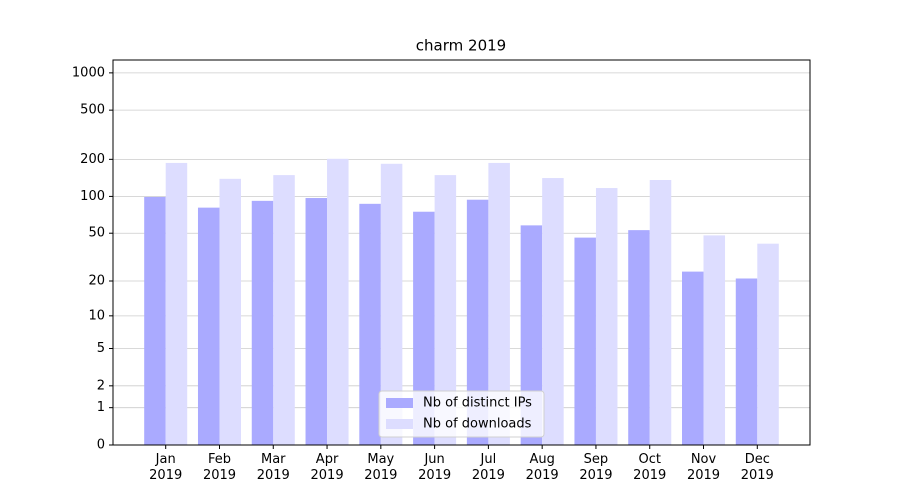 Image resolution: width=900 pixels, height=500 pixels. Describe the element at coordinates (96, 233) in the screenshot. I see `y-tick-label: 50` at that location.